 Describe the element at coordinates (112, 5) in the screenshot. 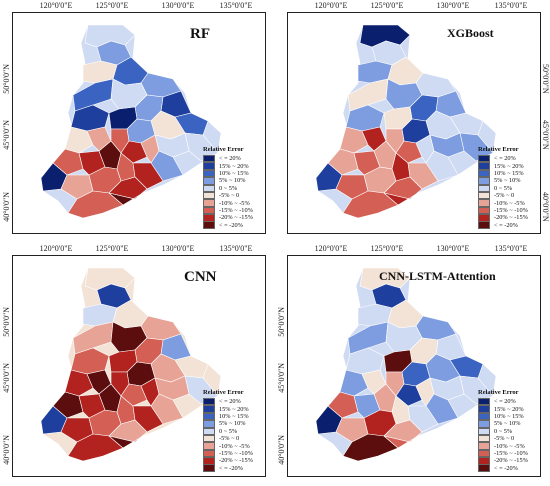

I see `lon-label-125: 125°0'0"E` at that location.